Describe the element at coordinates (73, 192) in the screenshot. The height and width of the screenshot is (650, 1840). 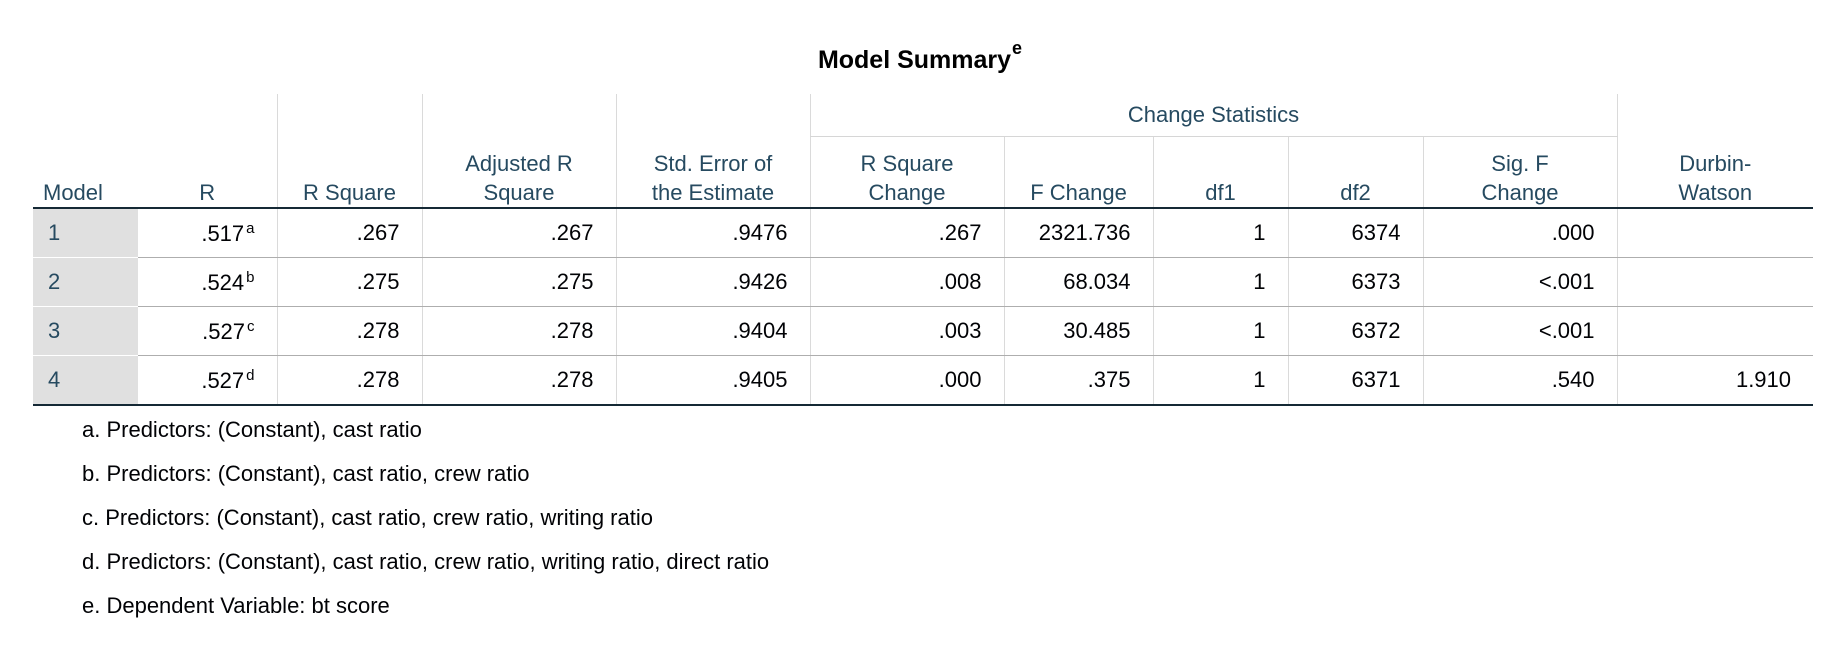
I see `col-header-model-text: Model` at that location.